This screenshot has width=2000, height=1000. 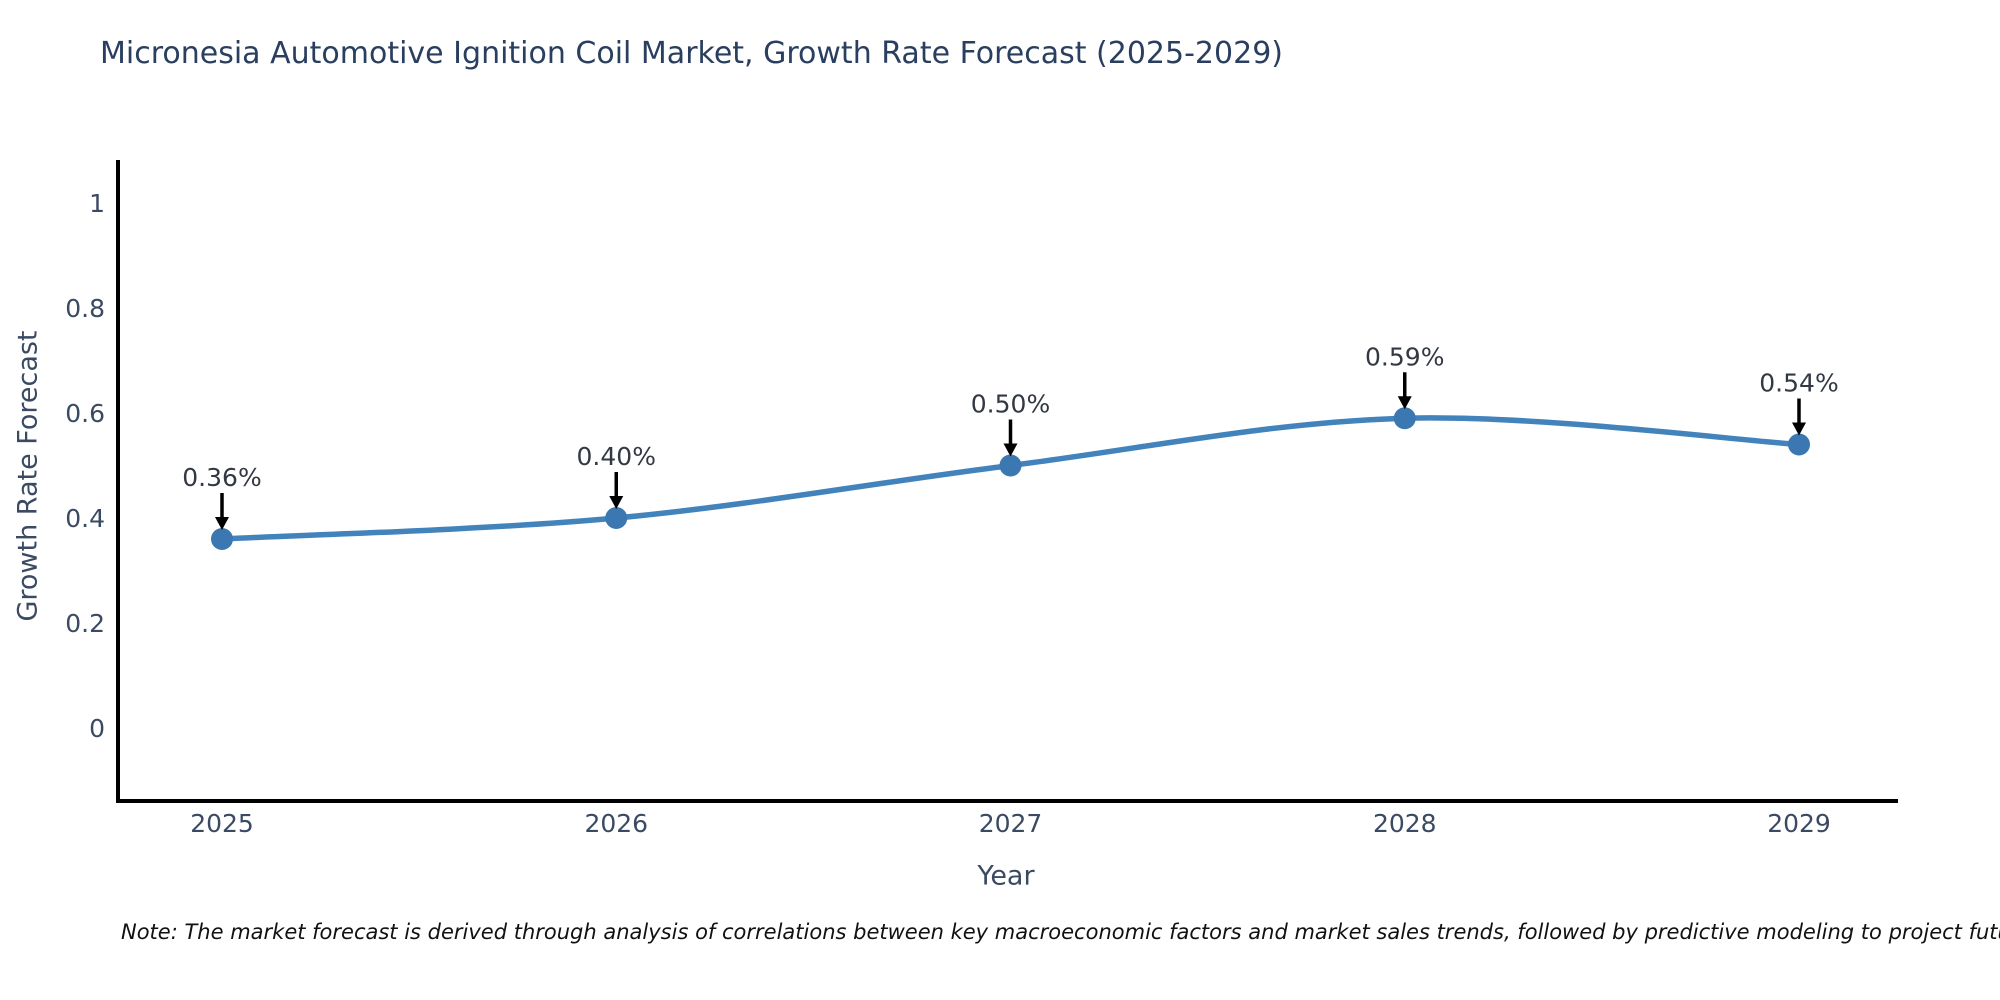 I want to click on annotation-arrowhead-2029, so click(x=1799, y=429).